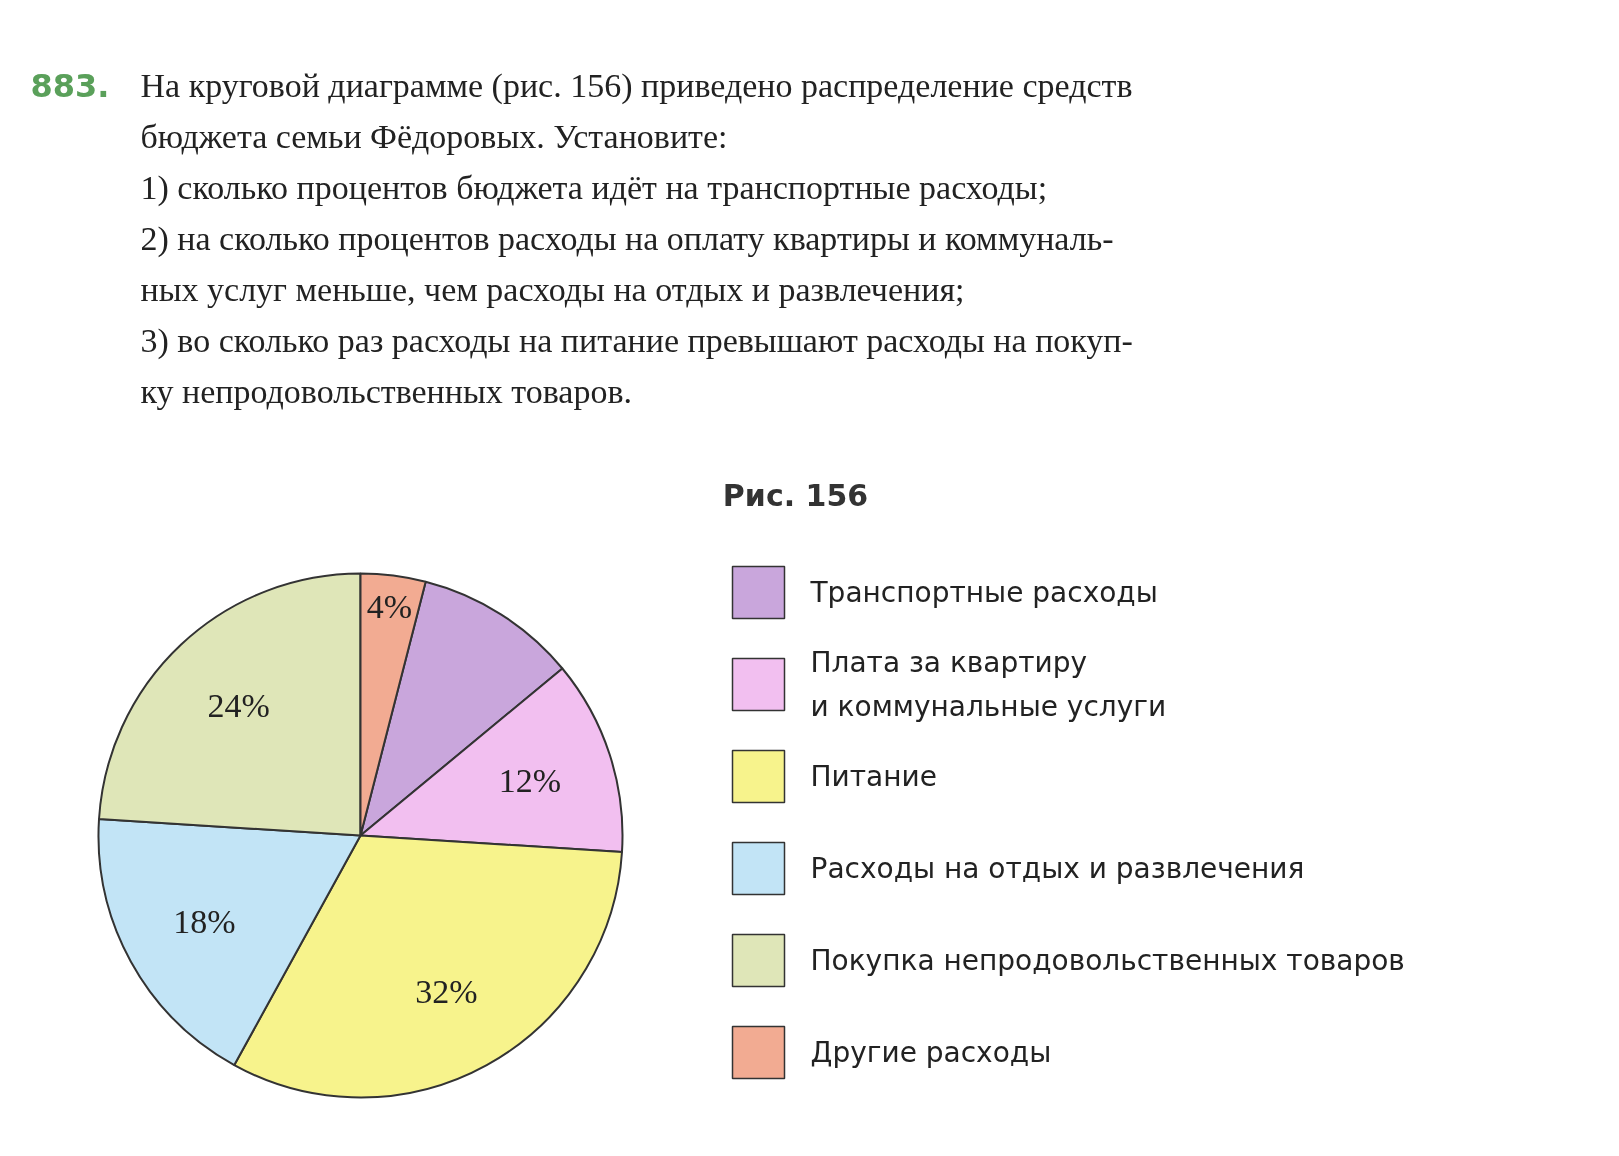  What do you see at coordinates (446, 992) in the screenshot?
I see `data-label: 32%` at bounding box center [446, 992].